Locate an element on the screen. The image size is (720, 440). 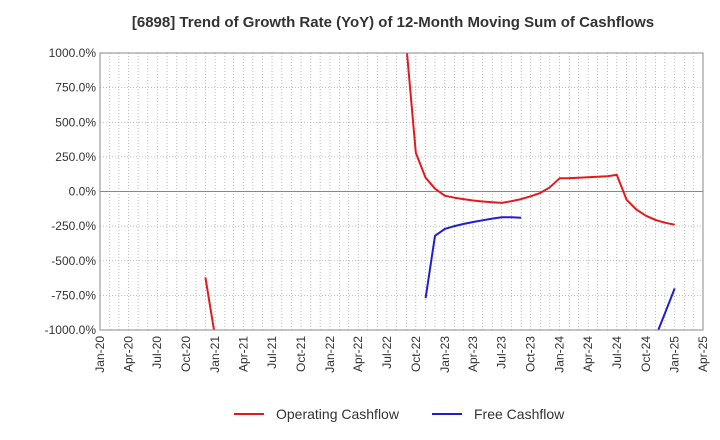
x-tick-label: Apr-22 is located at coordinates (358, 354).